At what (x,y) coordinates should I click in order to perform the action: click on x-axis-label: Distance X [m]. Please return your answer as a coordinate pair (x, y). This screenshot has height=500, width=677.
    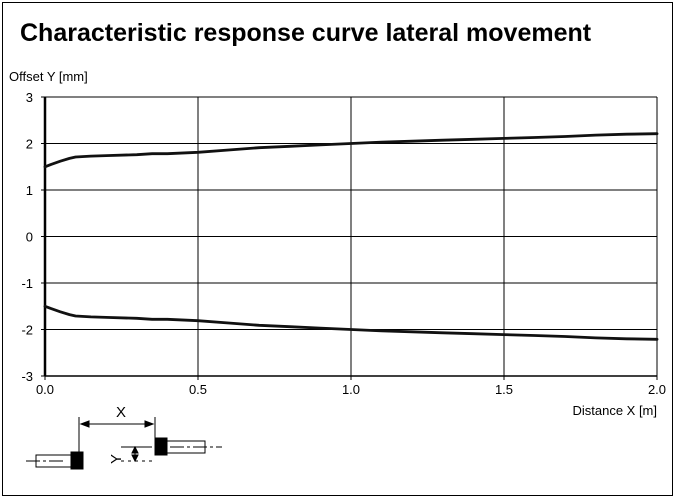
    Looking at the image, I should click on (614, 410).